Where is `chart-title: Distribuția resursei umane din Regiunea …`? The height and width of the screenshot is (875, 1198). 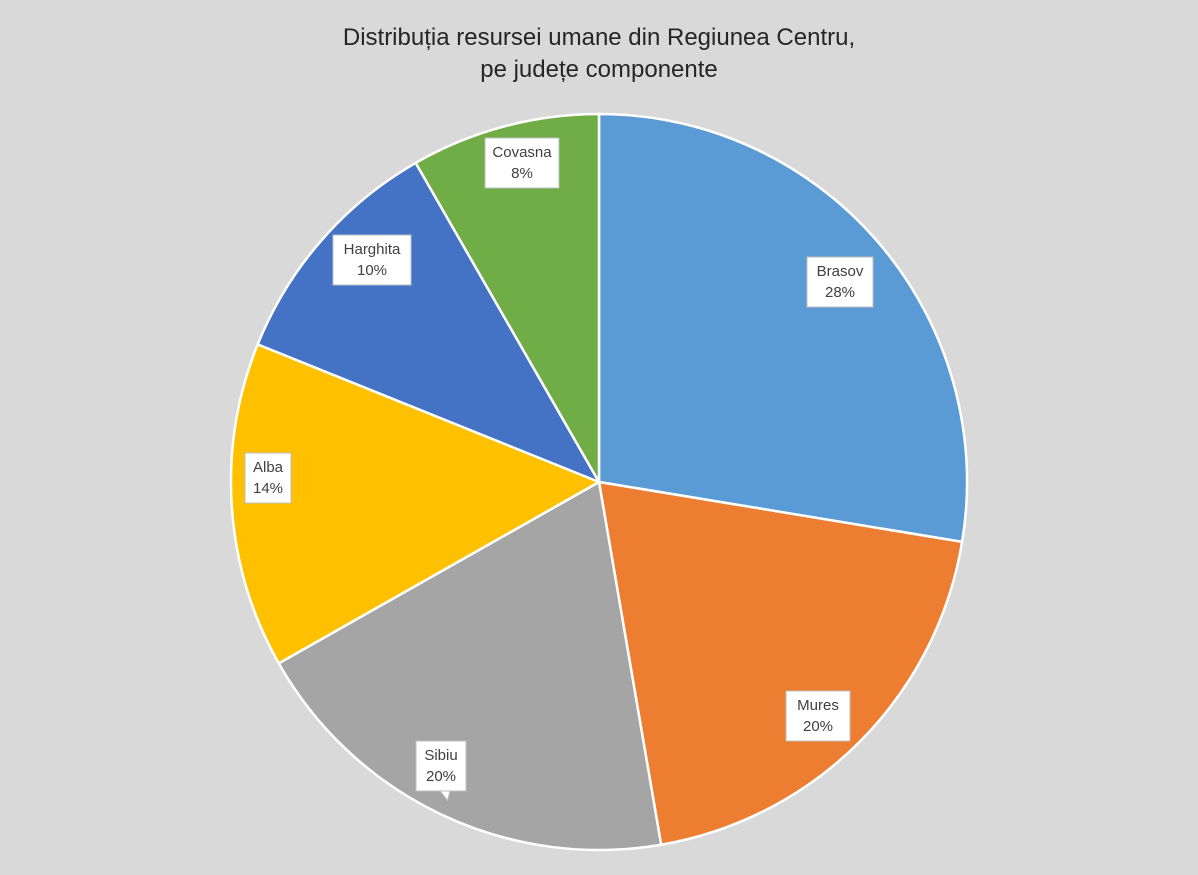
chart-title: Distribuția resursei umane din Regiunea … is located at coordinates (599, 54).